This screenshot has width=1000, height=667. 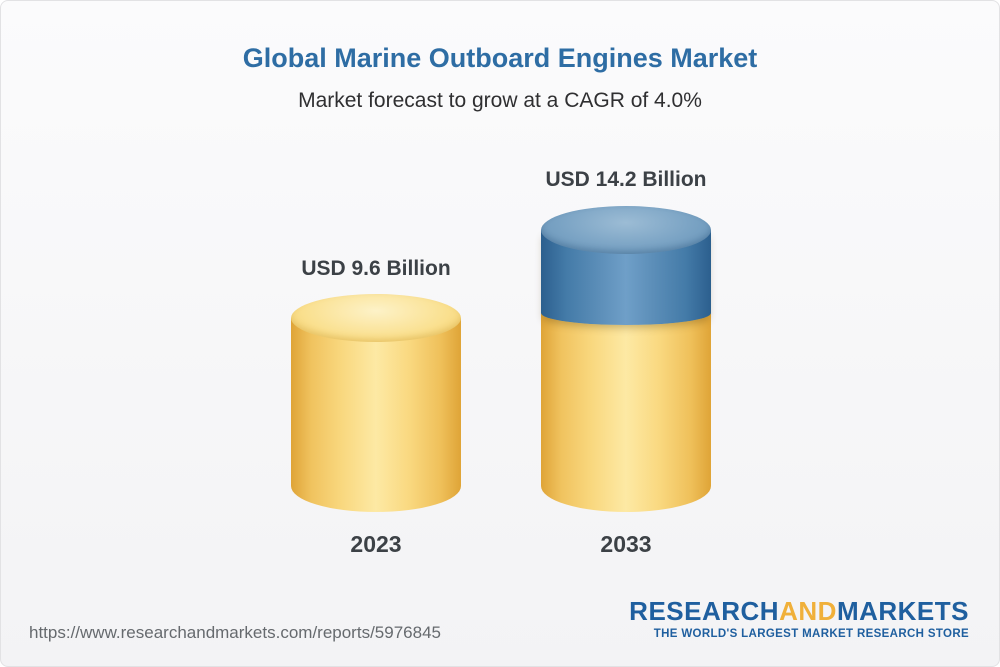 I want to click on cylinder-cap-blue, so click(x=626, y=230).